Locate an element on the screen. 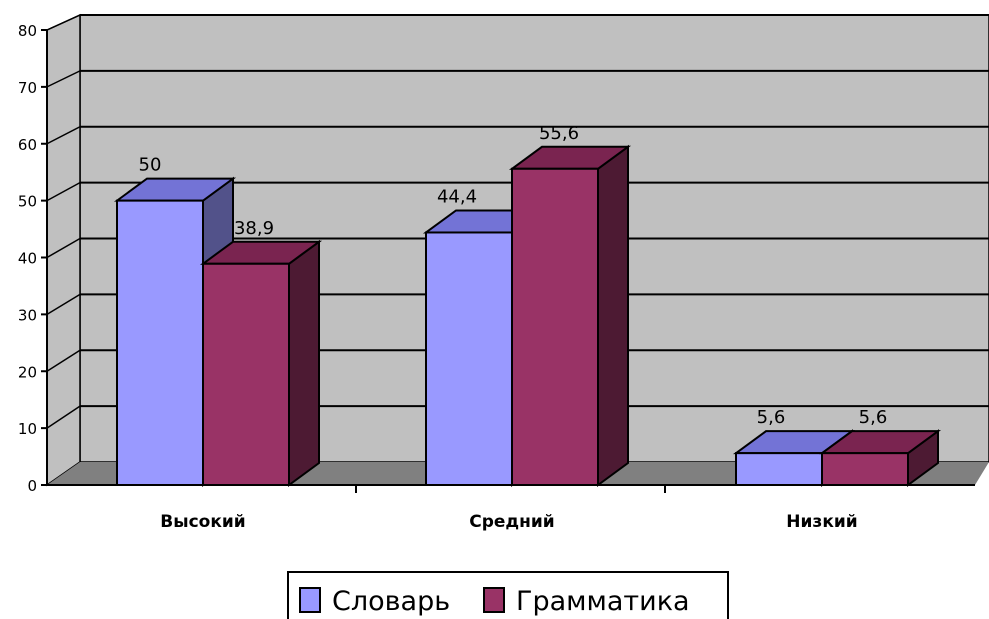  x-tick-label: Высокий is located at coordinates (202, 522).